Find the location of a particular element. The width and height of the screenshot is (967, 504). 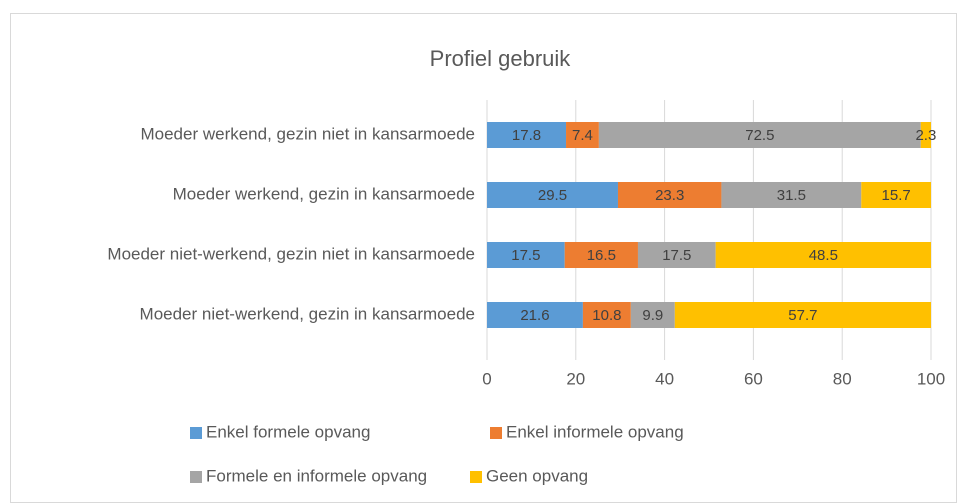

data-label: 2.3 is located at coordinates (925, 135).